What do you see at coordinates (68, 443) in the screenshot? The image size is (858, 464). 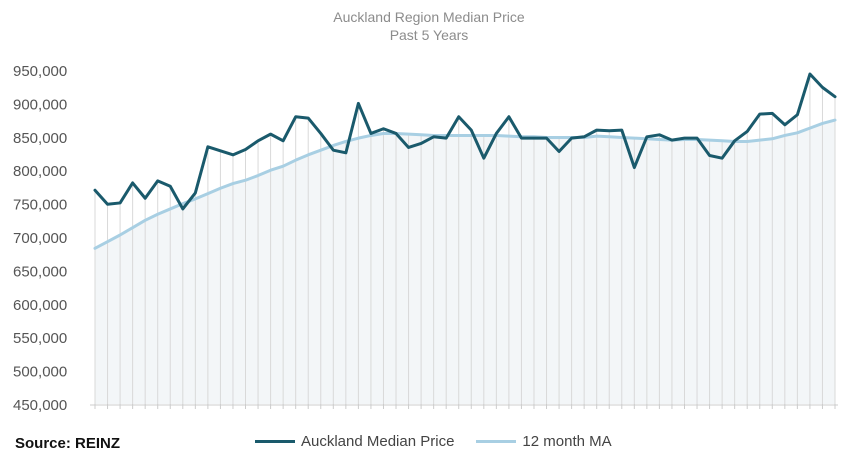 I see `source-note: Source: REINZ` at bounding box center [68, 443].